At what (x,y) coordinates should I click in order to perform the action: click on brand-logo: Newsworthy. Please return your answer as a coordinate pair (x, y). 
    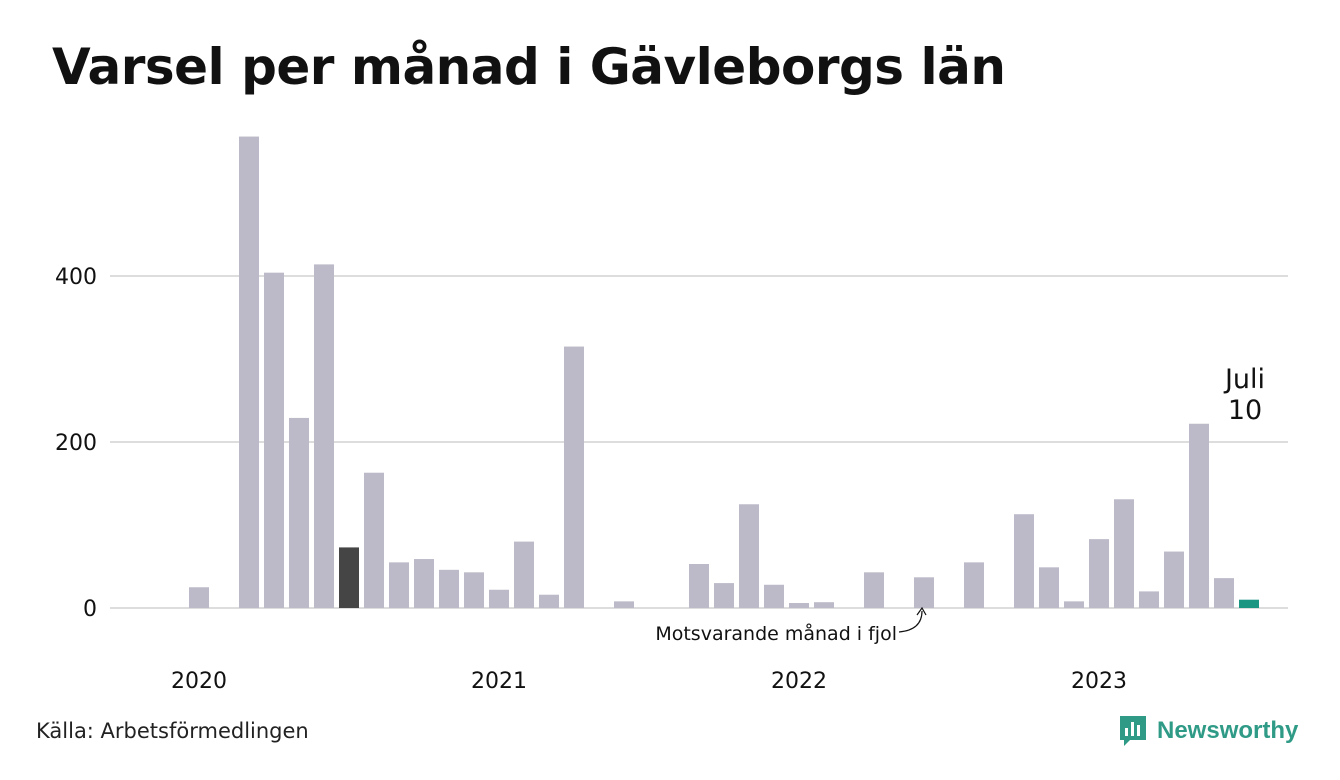
    Looking at the image, I should click on (1208, 731).